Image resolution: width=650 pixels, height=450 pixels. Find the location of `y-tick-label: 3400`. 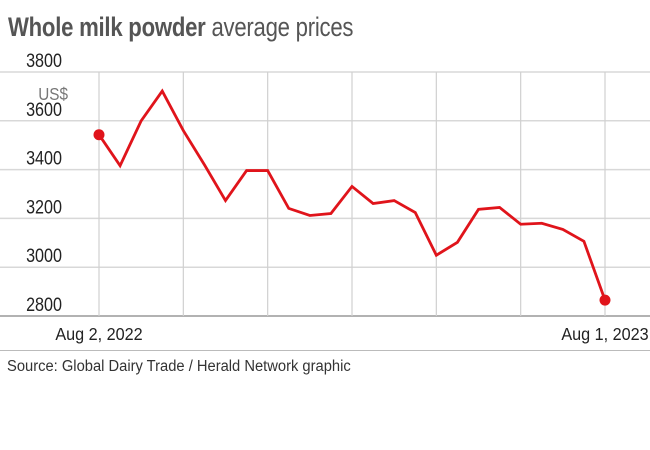

y-tick-label: 3400 is located at coordinates (44, 158).